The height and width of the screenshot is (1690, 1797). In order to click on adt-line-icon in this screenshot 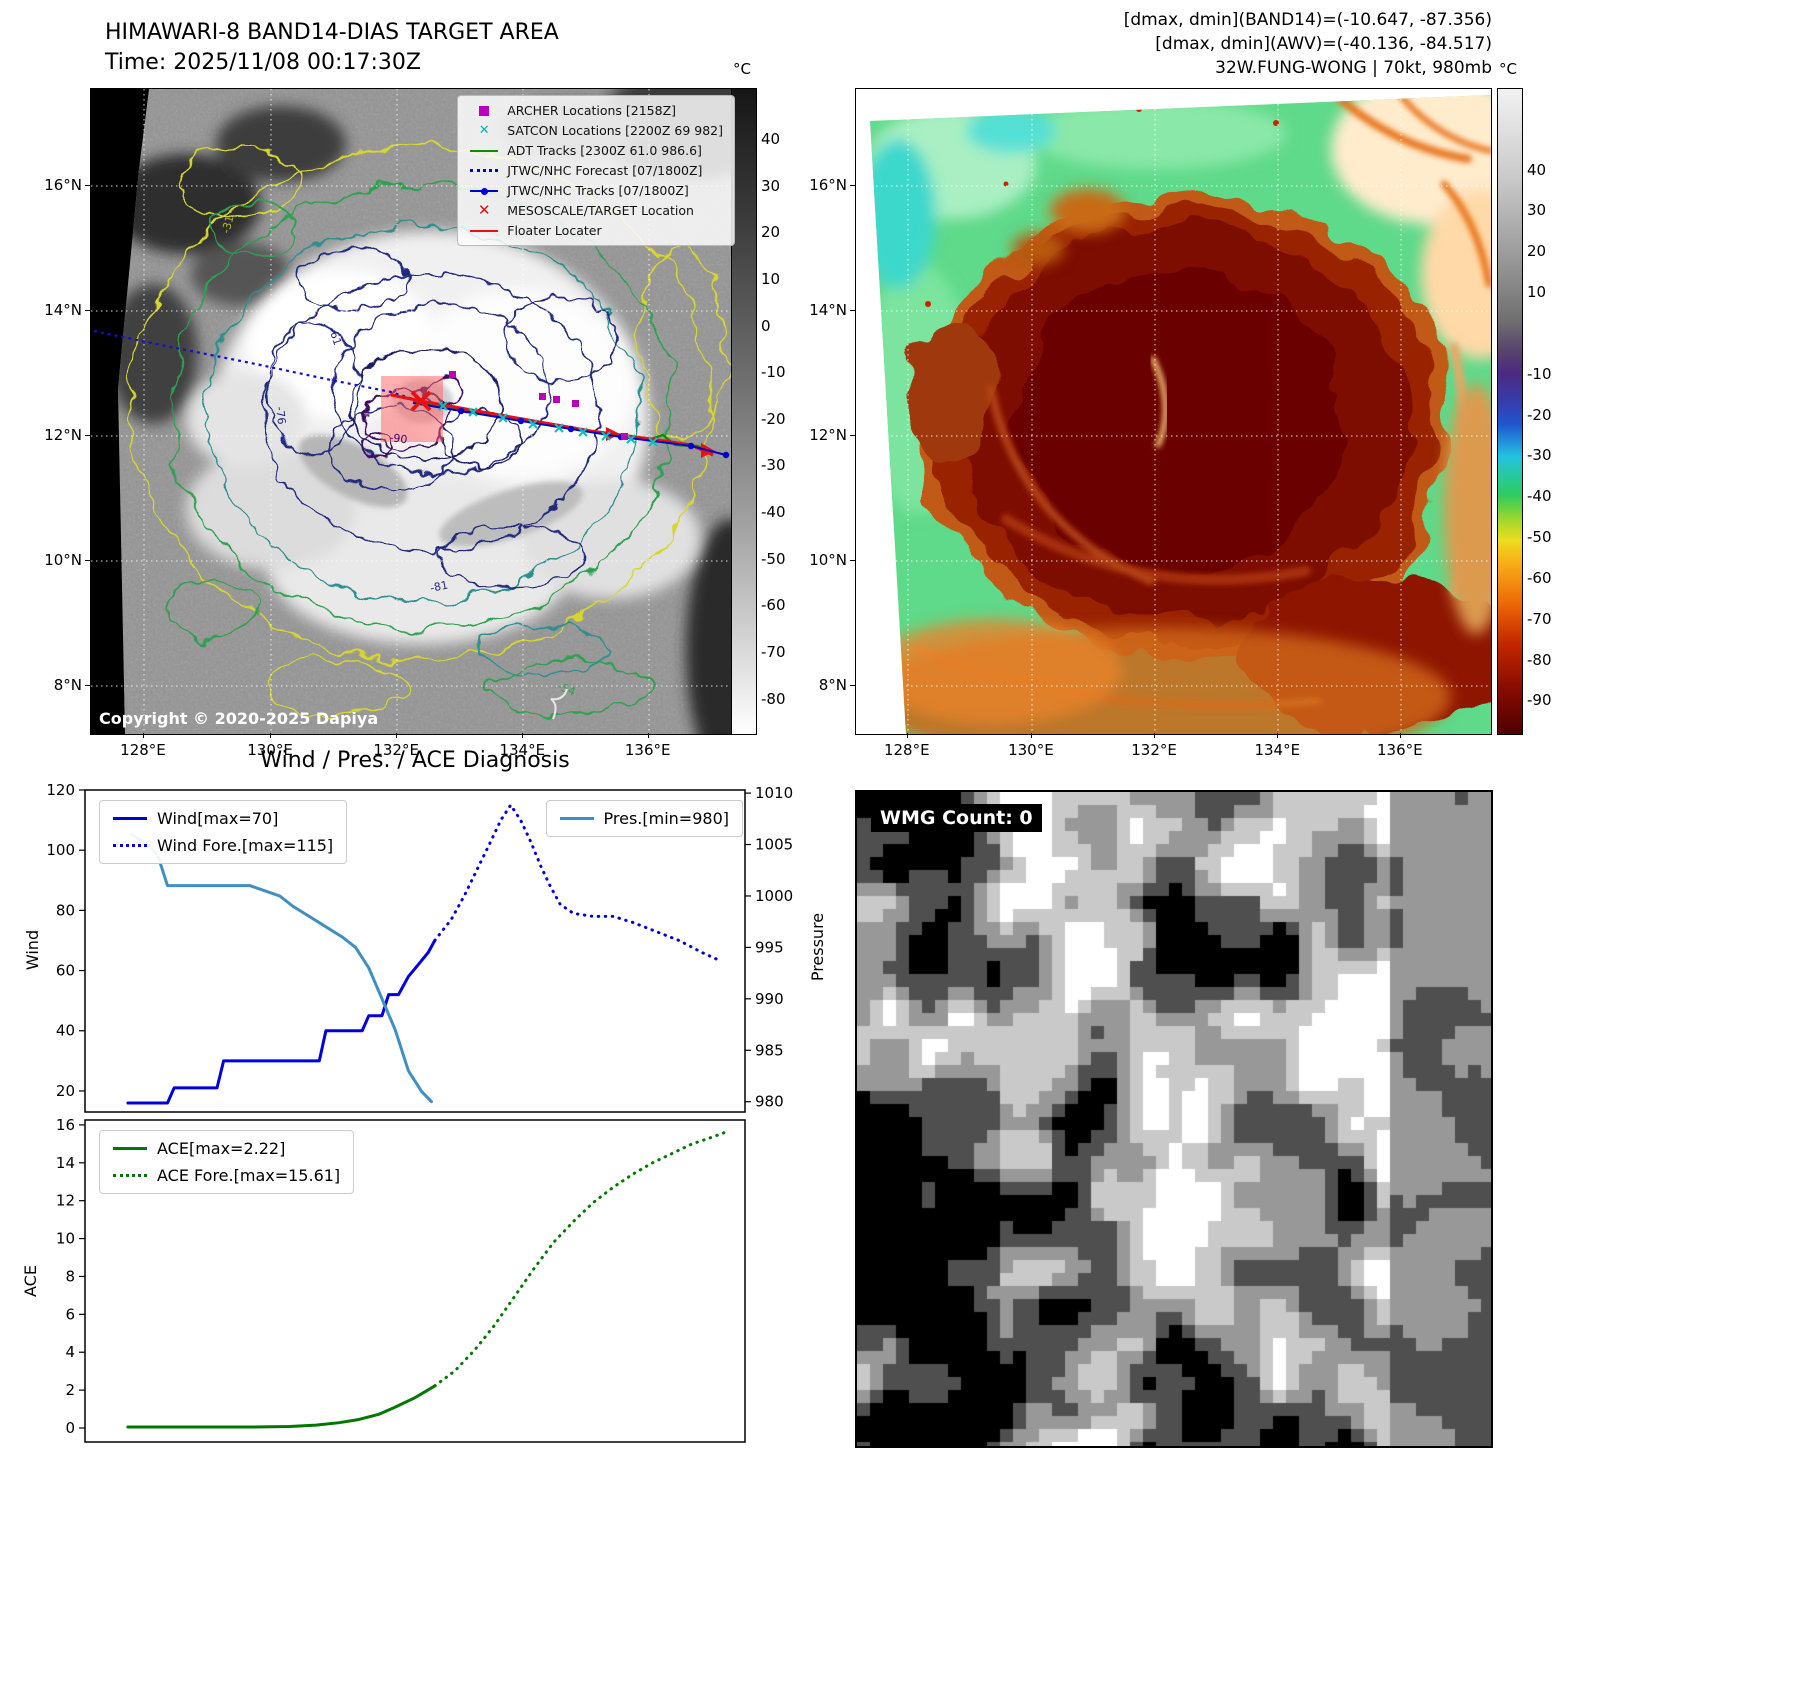, I will do `click(484, 150)`.